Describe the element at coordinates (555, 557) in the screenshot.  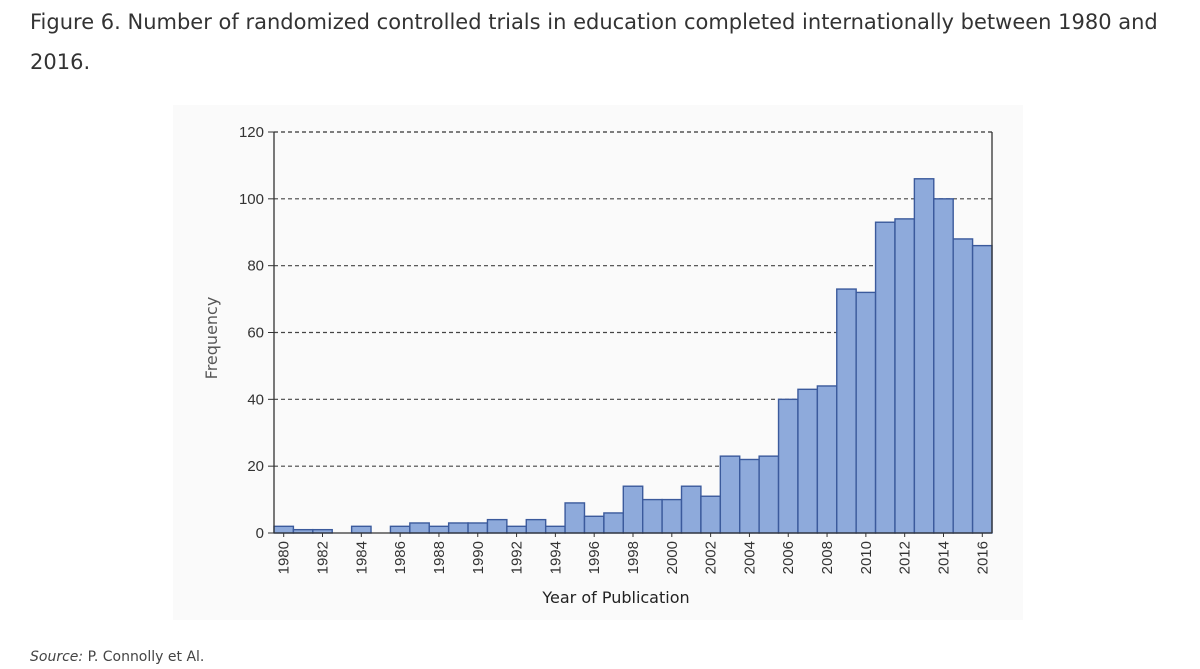
I see `x-tick-label-1994: 1994` at that location.